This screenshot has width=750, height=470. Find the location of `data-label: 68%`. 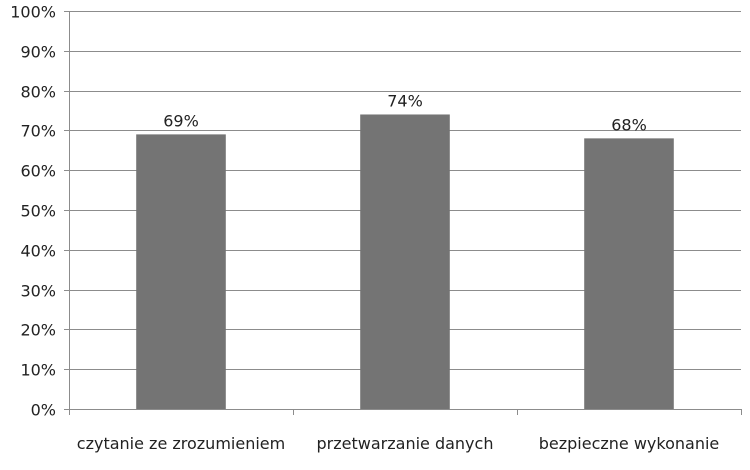

data-label: 68% is located at coordinates (629, 124).